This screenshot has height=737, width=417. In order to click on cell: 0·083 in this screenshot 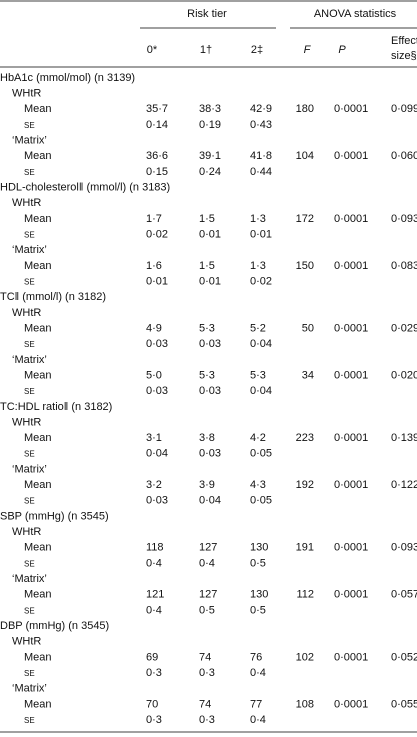, I will do `click(404, 266)`.